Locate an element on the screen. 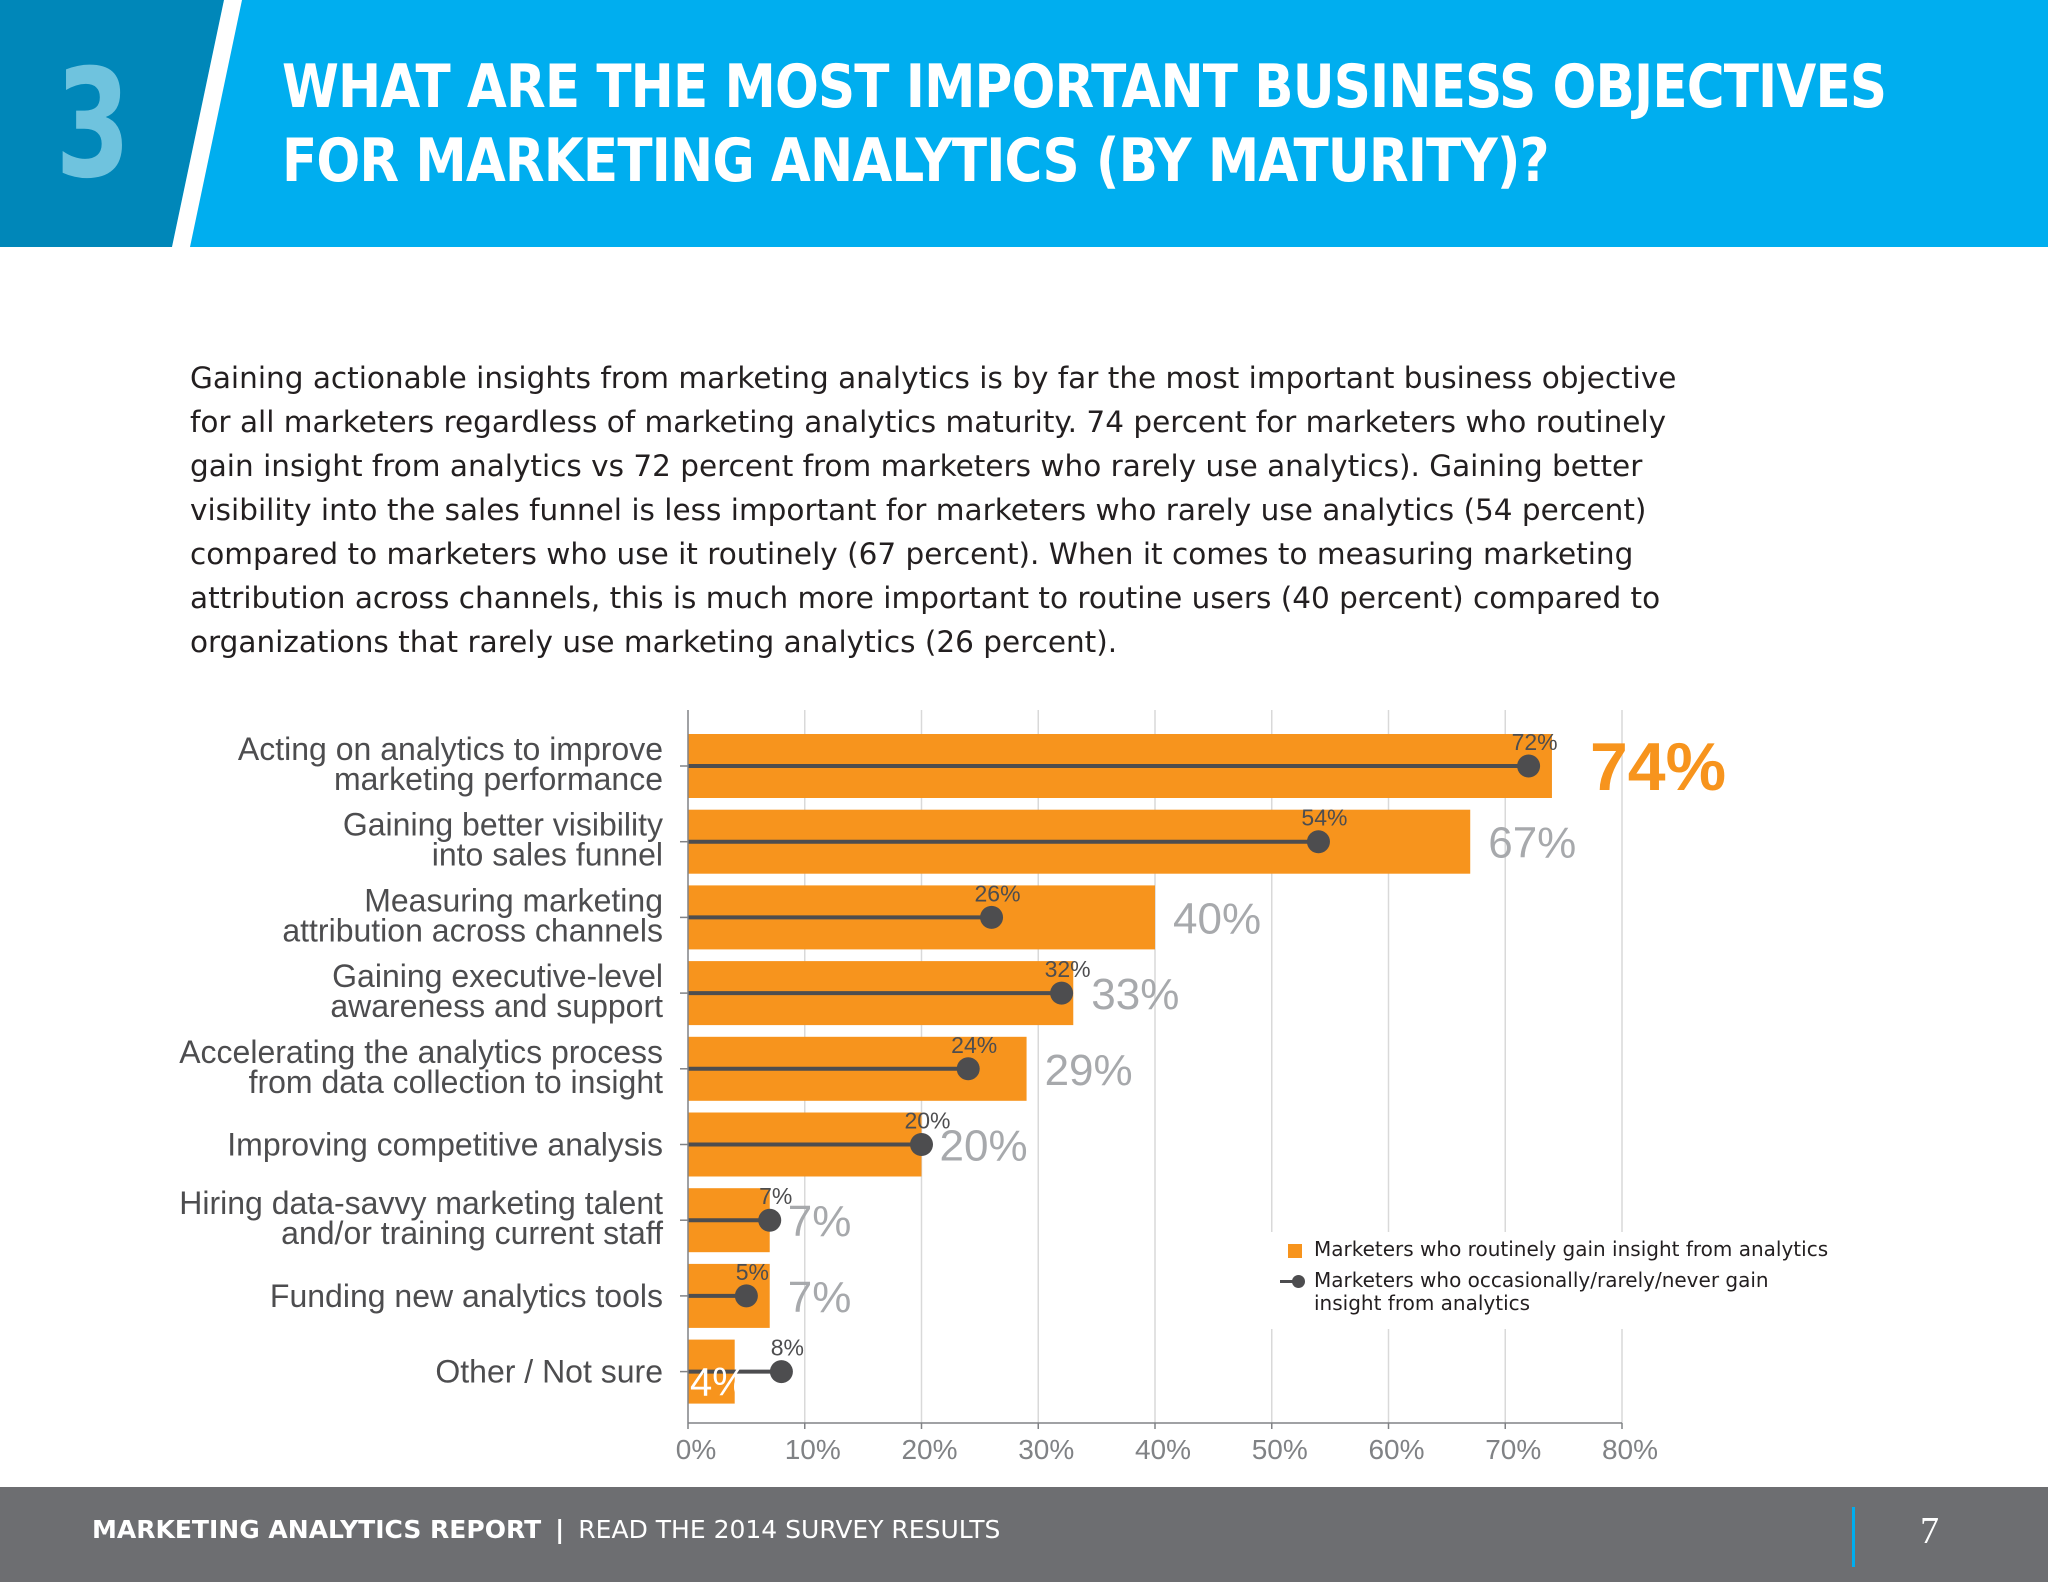 The image size is (2048, 1582). category-label-line: Gaining better visibility is located at coordinates (503, 825).